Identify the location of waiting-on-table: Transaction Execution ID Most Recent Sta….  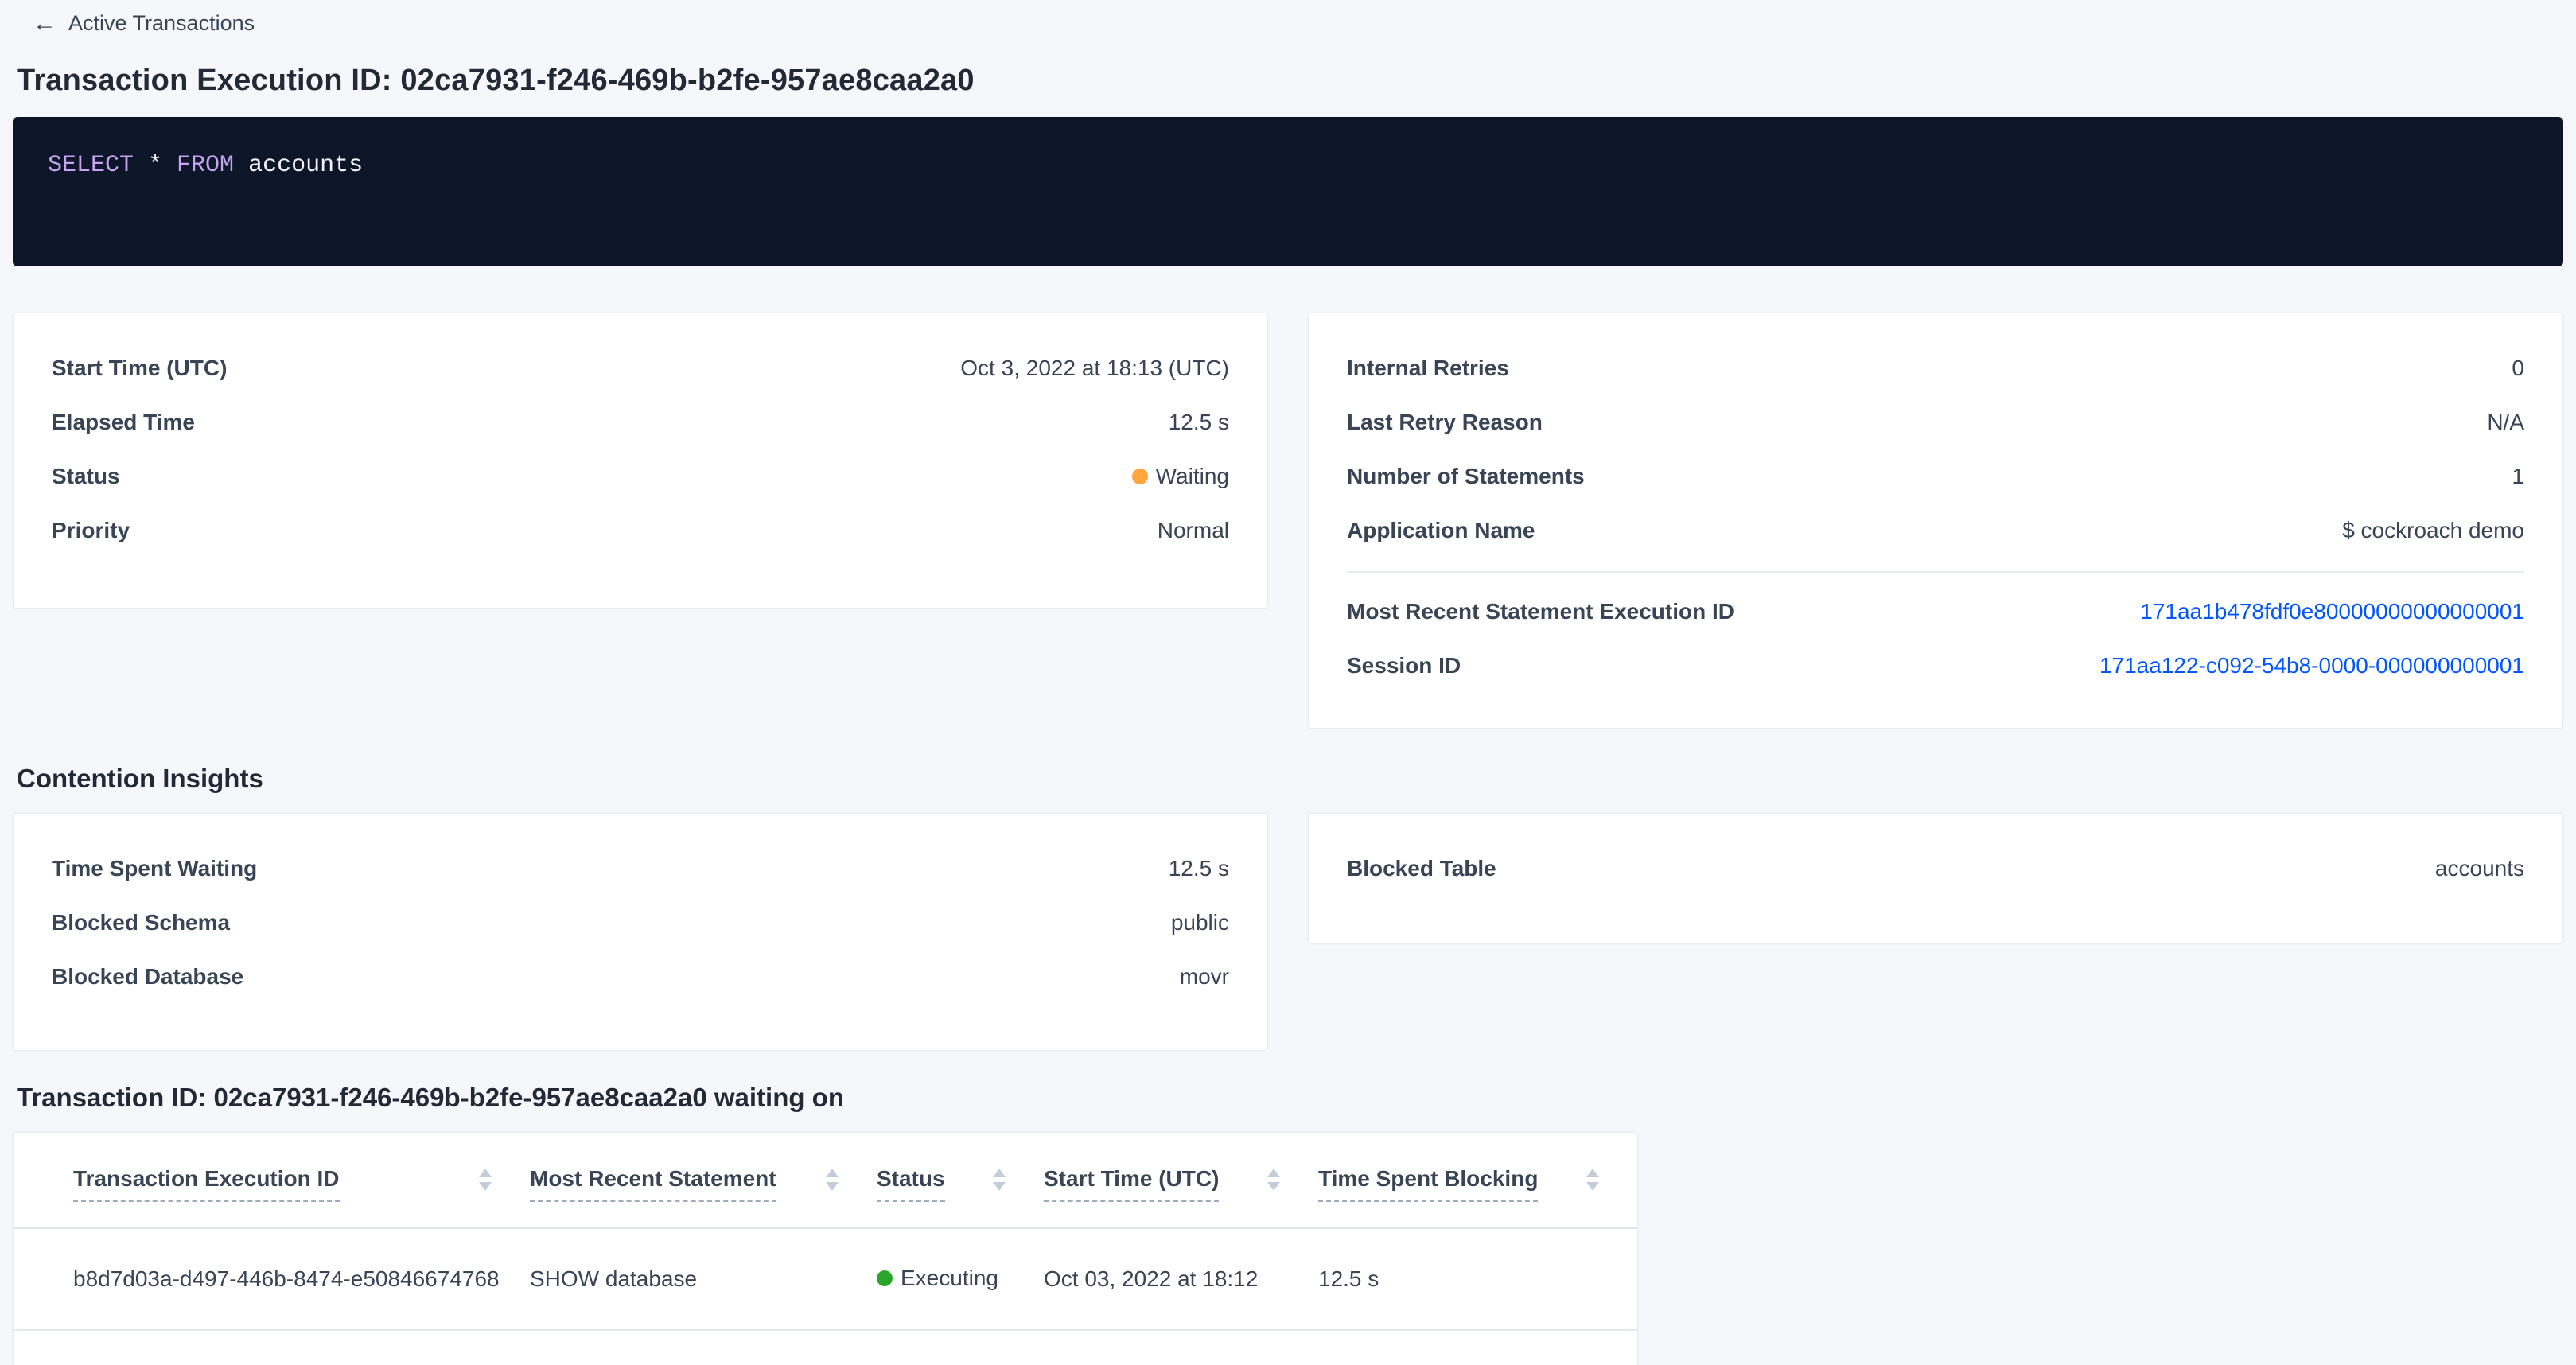
(826, 1231).